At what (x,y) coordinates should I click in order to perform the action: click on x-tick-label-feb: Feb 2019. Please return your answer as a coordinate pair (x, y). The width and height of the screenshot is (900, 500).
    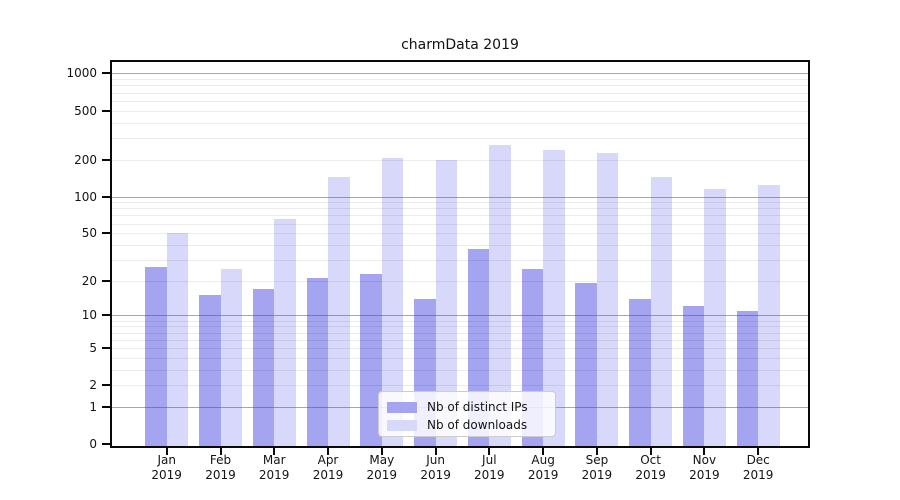
    Looking at the image, I should click on (221, 468).